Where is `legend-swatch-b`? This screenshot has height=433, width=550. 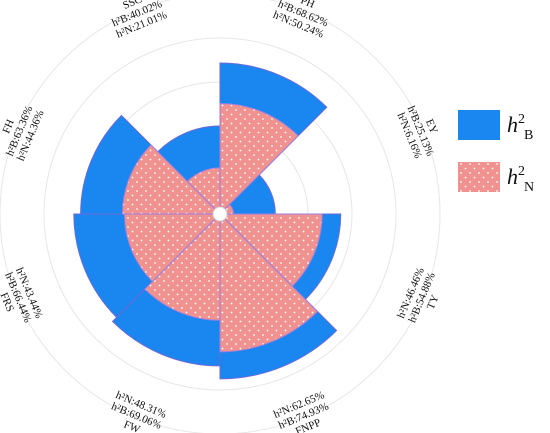
legend-swatch-b is located at coordinates (479, 125).